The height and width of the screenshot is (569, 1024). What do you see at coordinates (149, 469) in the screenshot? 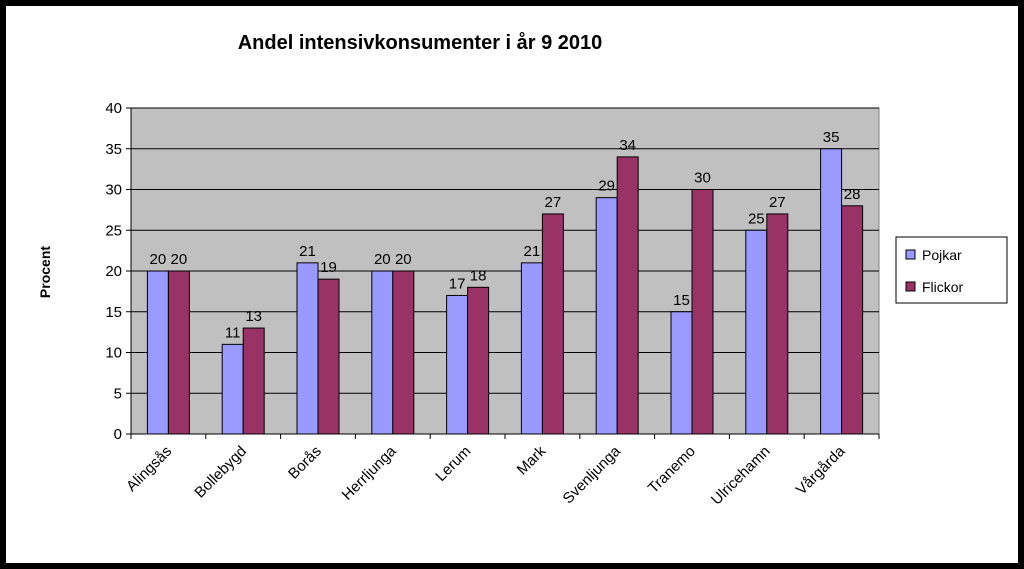
I see `x-tick-label: Alingsås` at bounding box center [149, 469].